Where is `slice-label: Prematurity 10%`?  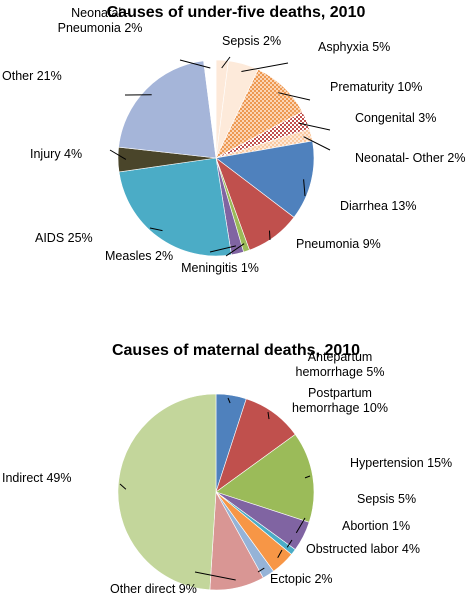
slice-label: Prematurity 10% is located at coordinates (376, 87).